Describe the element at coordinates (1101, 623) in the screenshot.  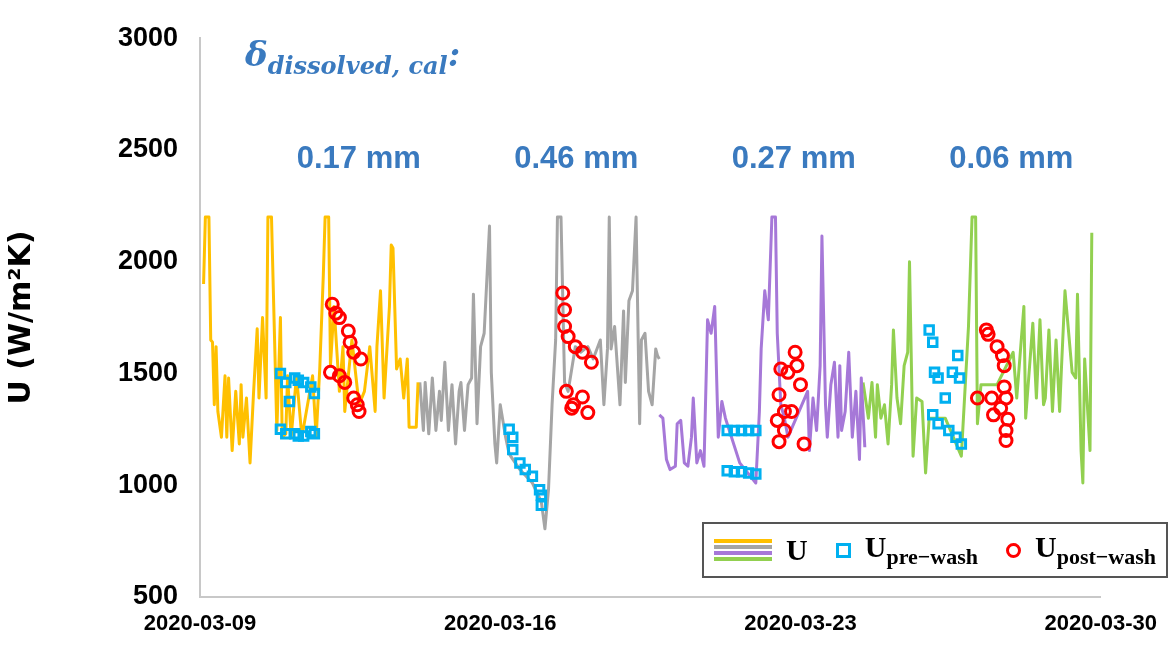
I see `x-tick-label: 2020-03-30` at that location.